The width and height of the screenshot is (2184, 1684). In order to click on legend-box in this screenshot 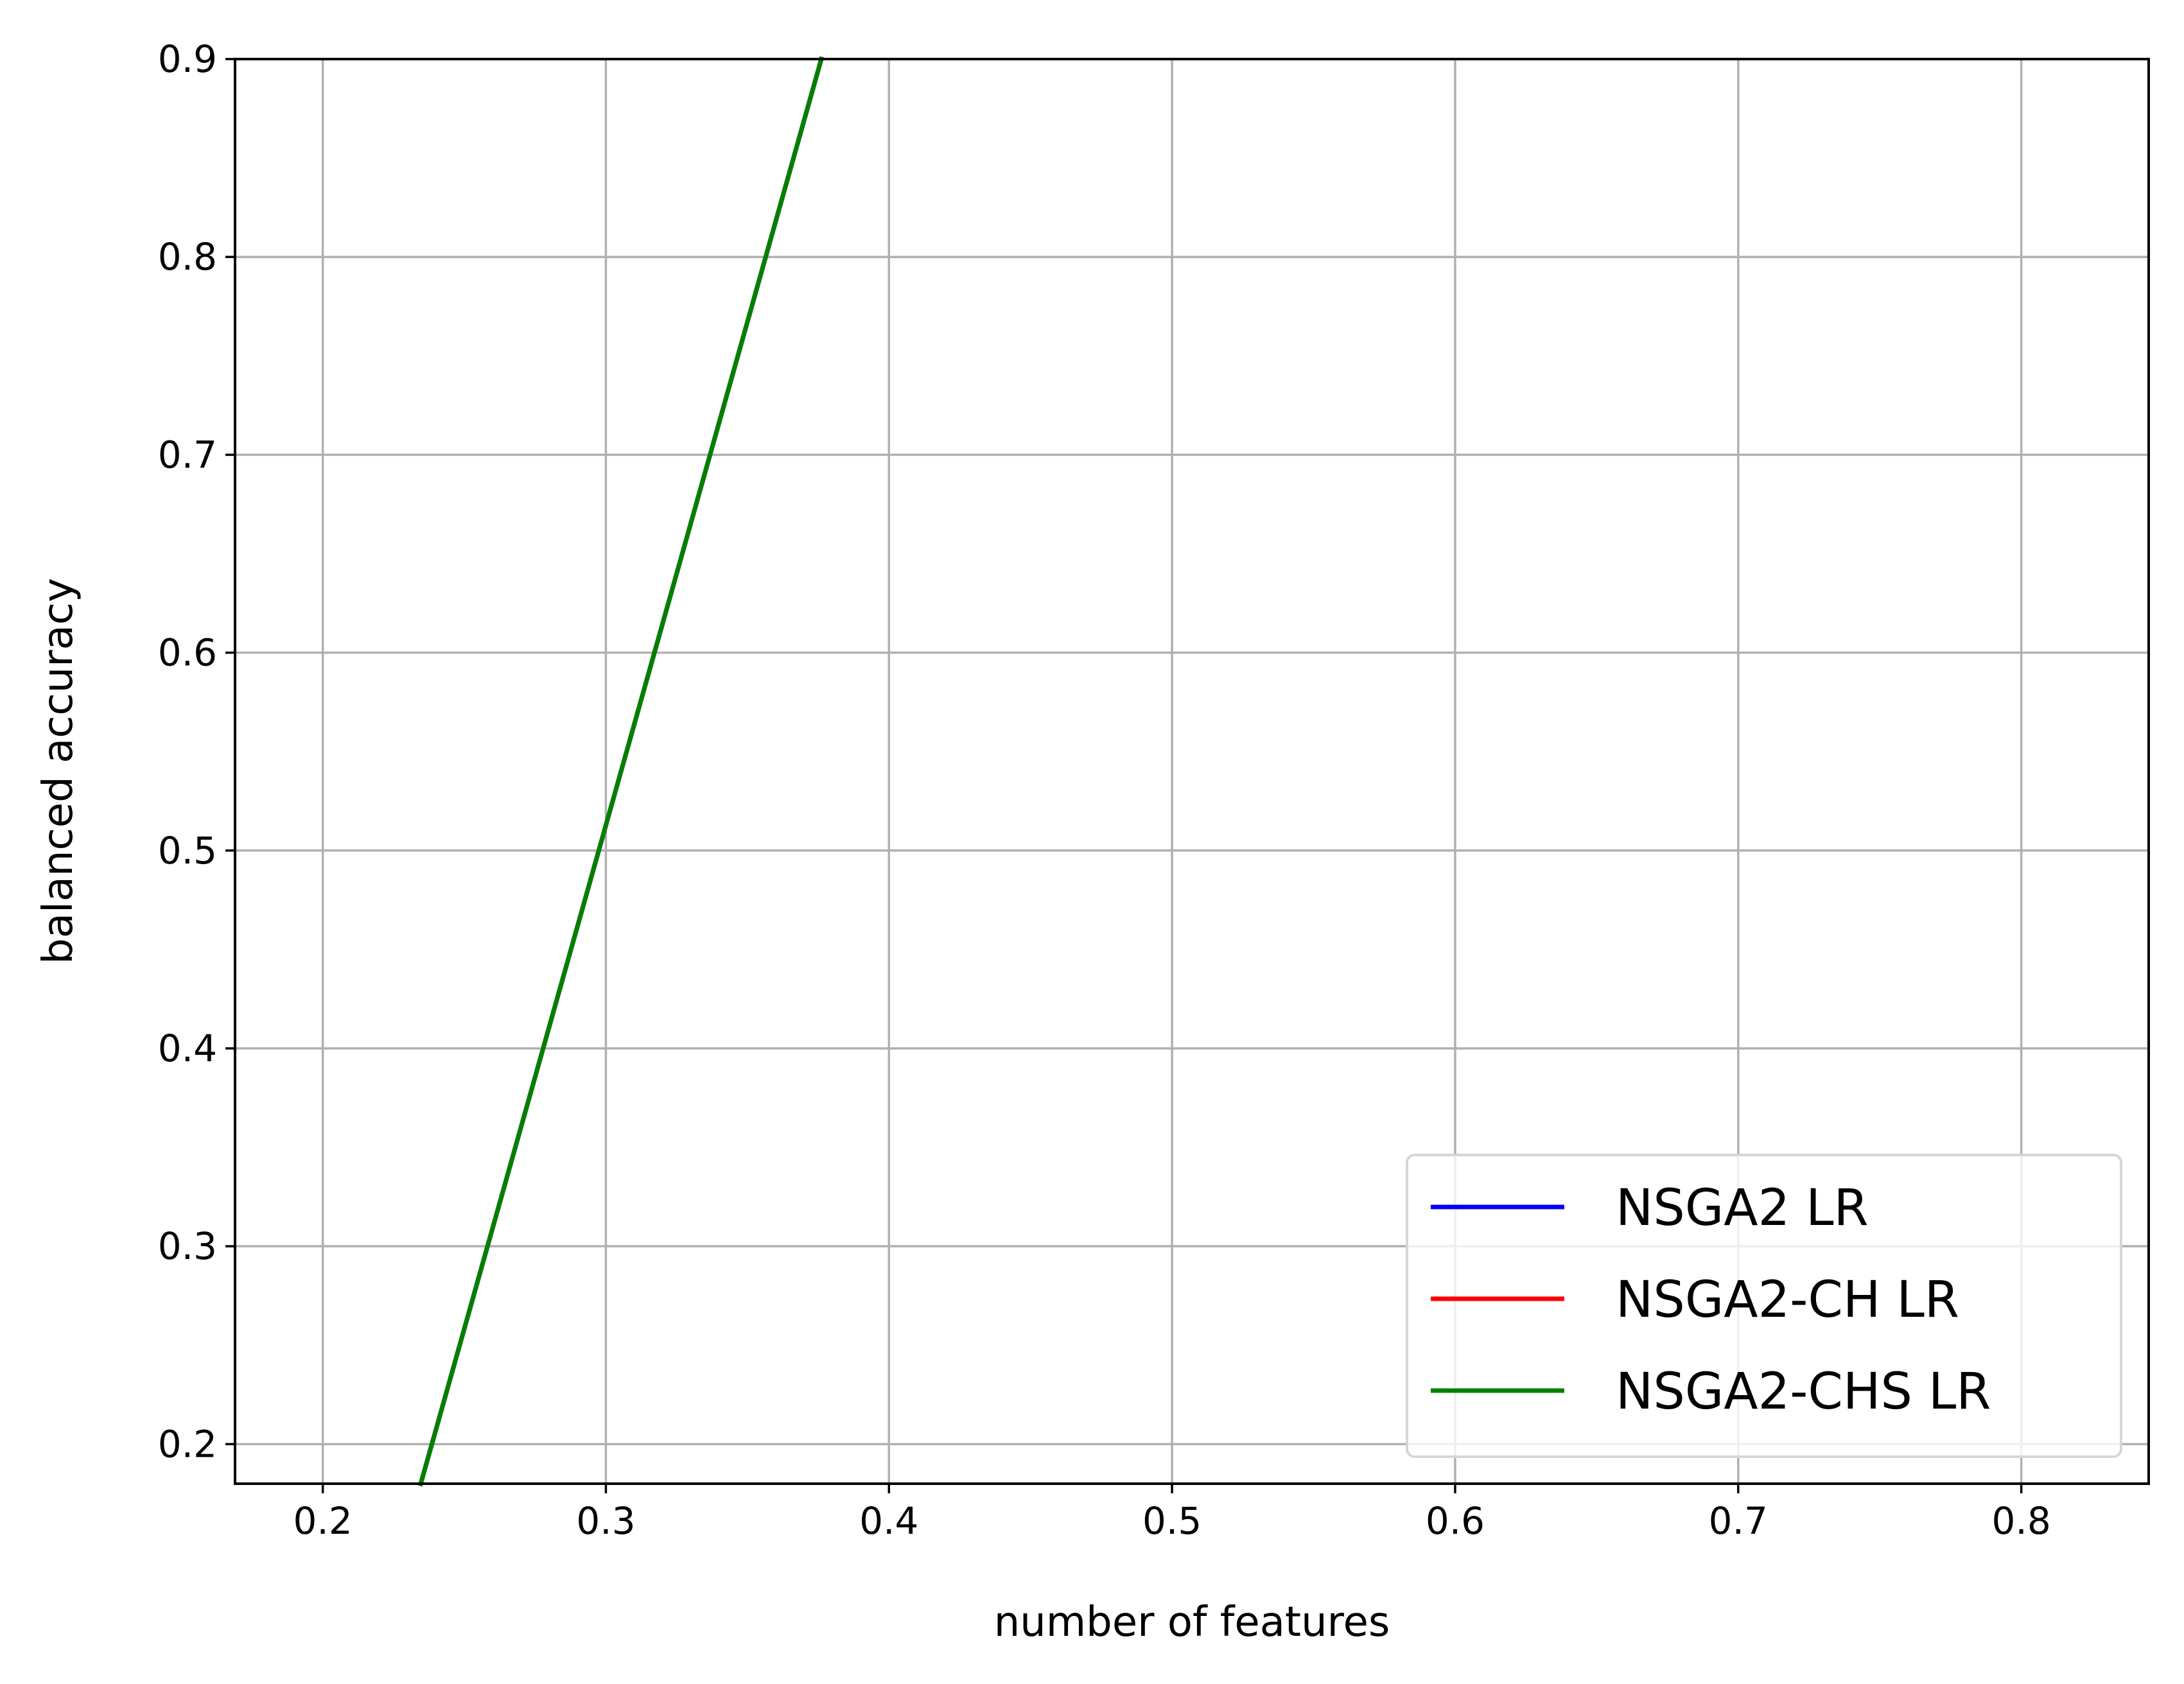, I will do `click(1764, 1306)`.